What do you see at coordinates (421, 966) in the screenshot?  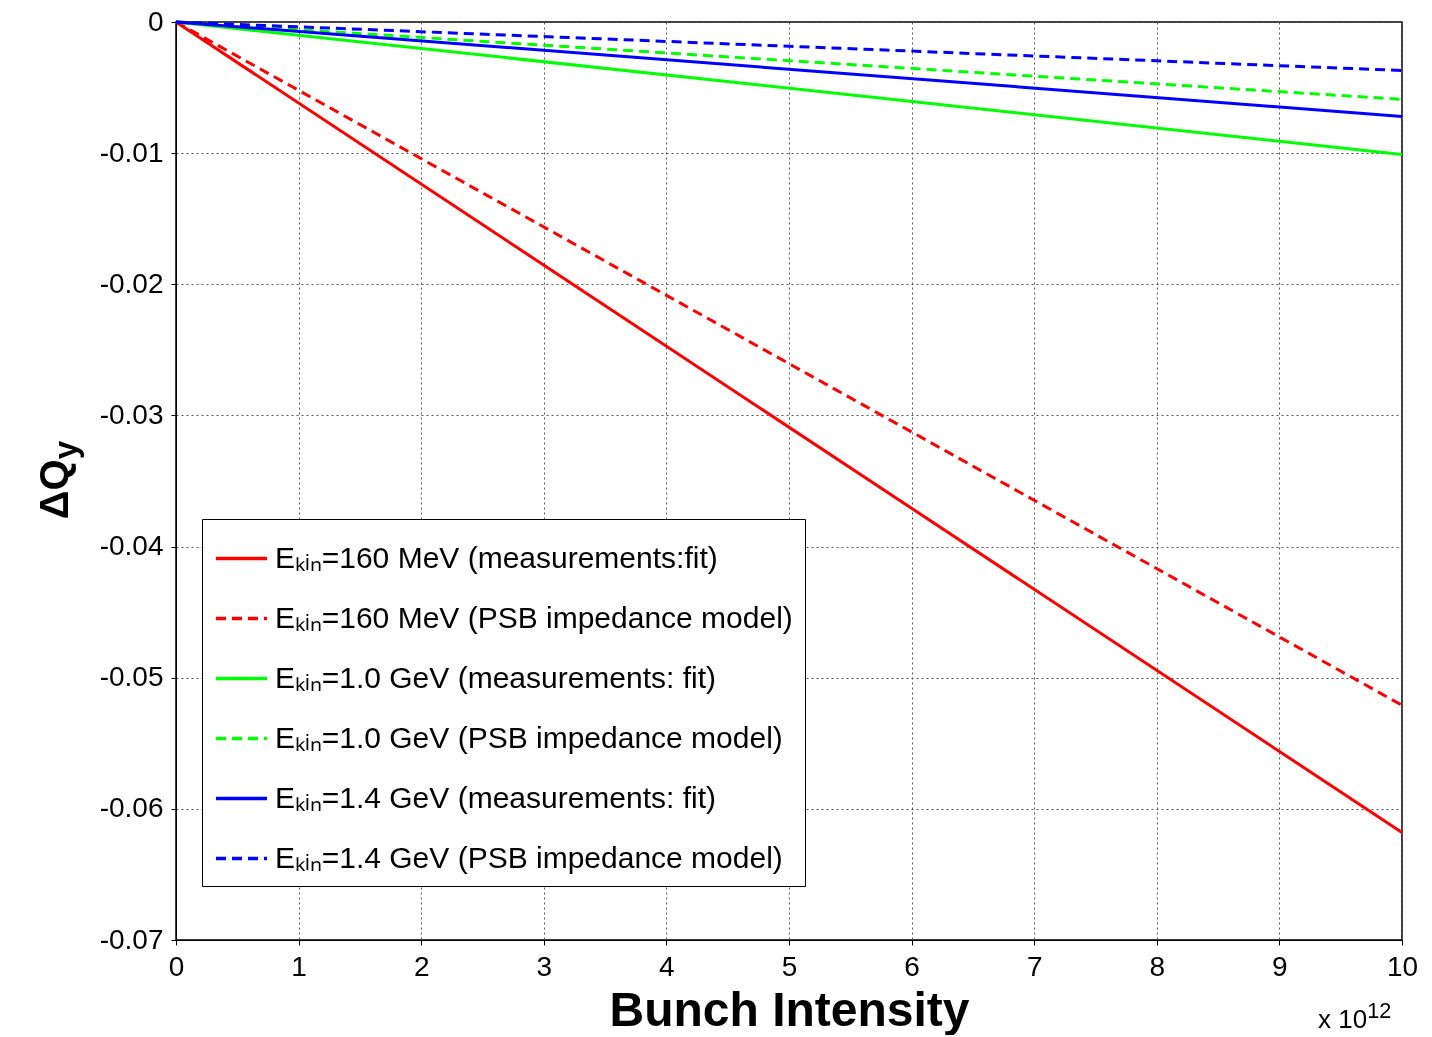 I see `x-tick-label: 2` at bounding box center [421, 966].